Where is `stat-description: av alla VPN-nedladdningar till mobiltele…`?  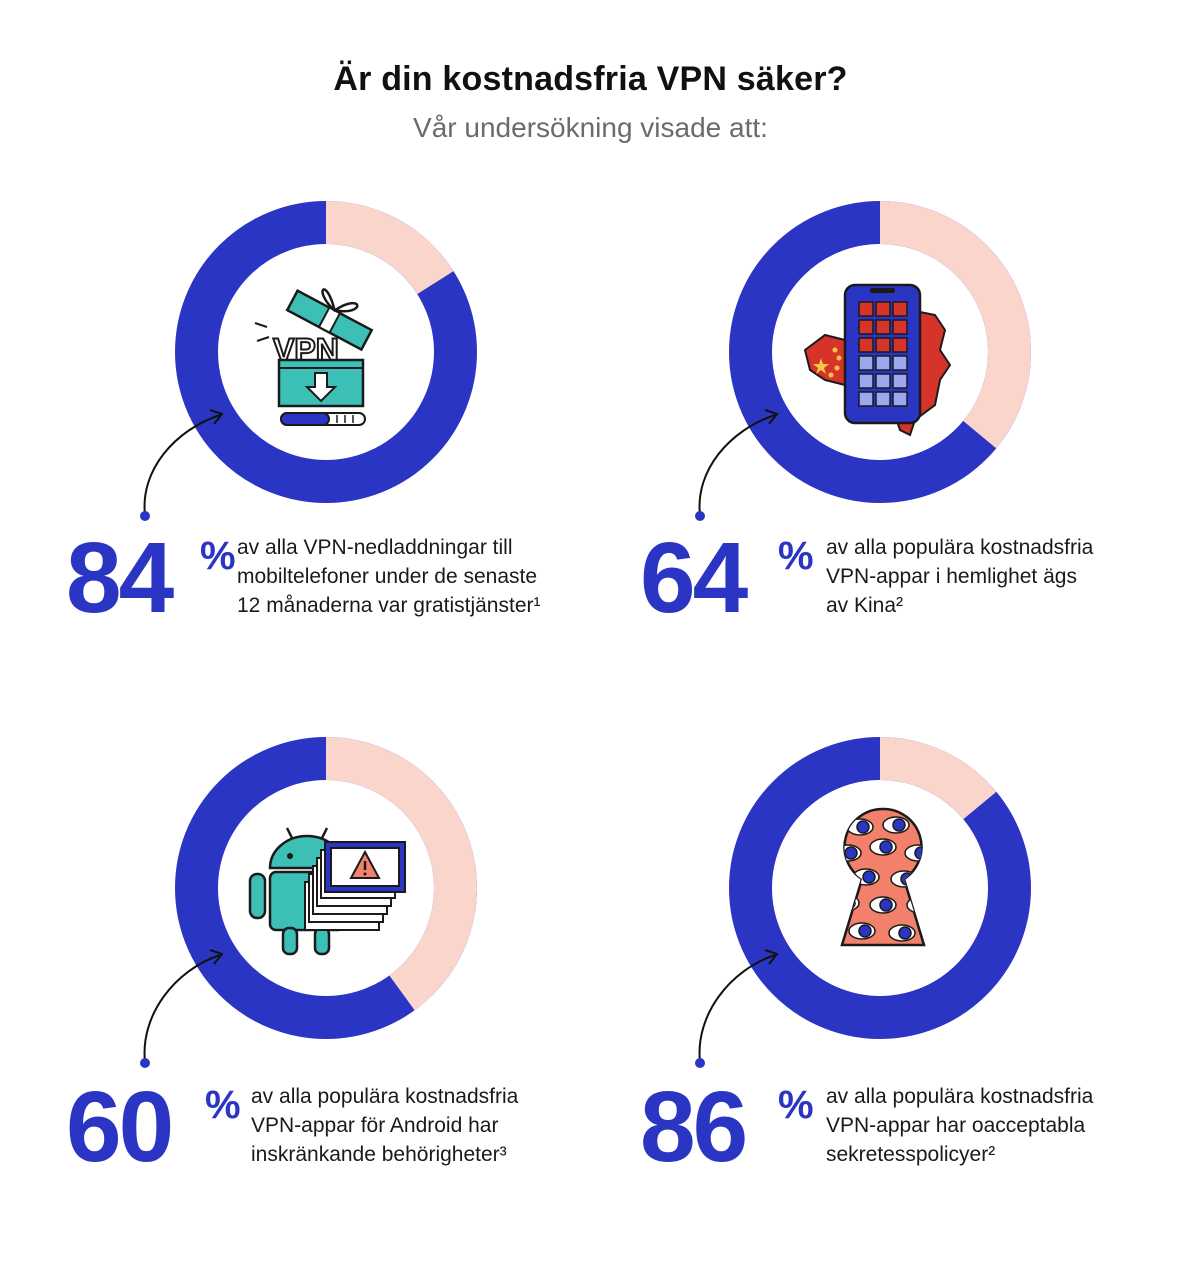 stat-description: av alla VPN-nedladdningar till mobiltele… is located at coordinates (389, 576).